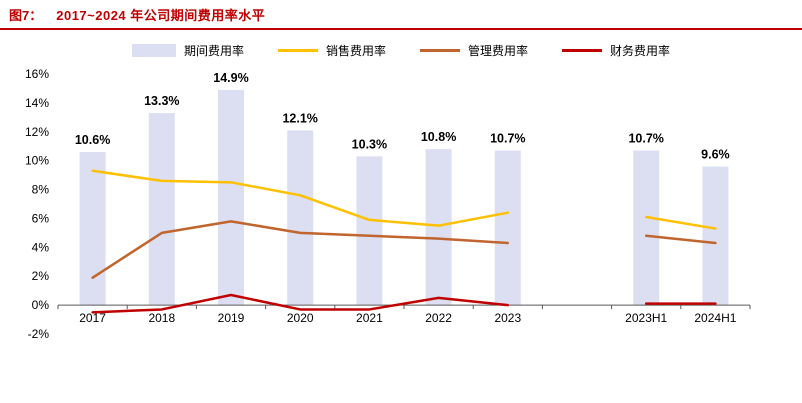  What do you see at coordinates (401, 50) in the screenshot?
I see `chart-legend: 期间费用率 销售费用率 管理费用率 财务费用率` at bounding box center [401, 50].